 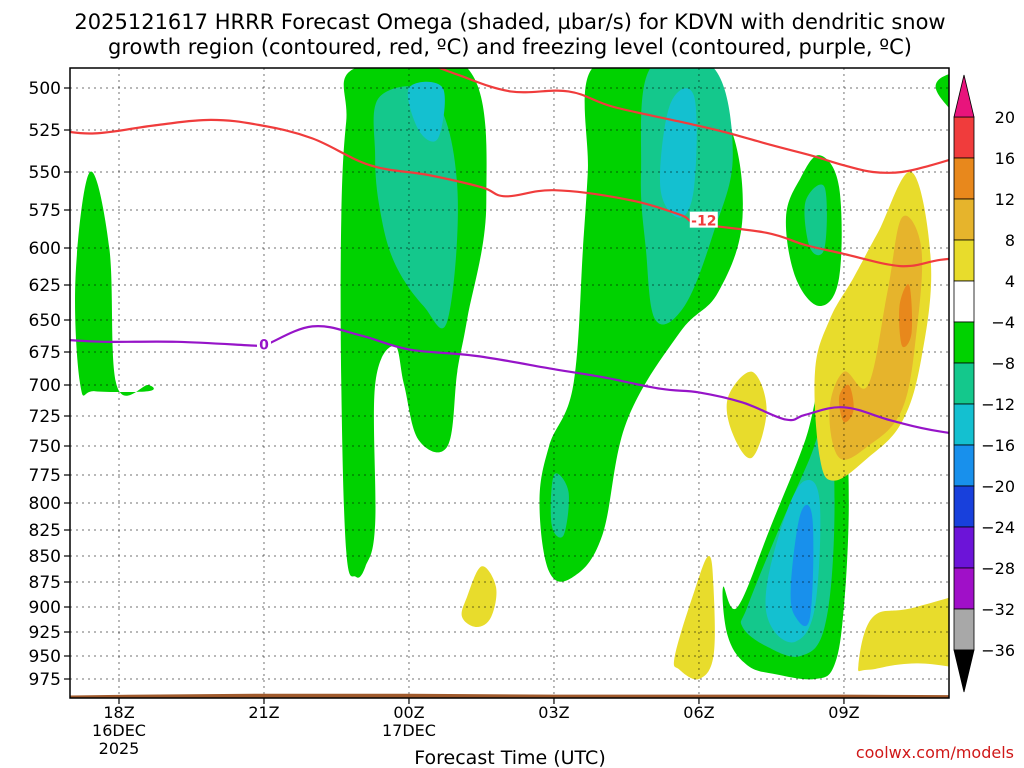 What do you see at coordinates (935, 752) in the screenshot?
I see `credit-text: coolwx.com/models` at bounding box center [935, 752].